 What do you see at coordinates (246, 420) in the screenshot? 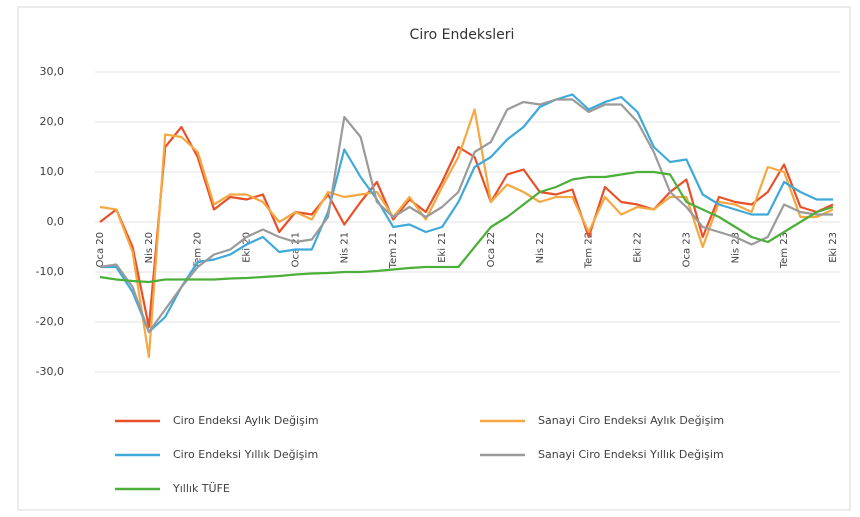
I see `legend-label: Ciro Endeksi Aylık Değişim` at bounding box center [246, 420].